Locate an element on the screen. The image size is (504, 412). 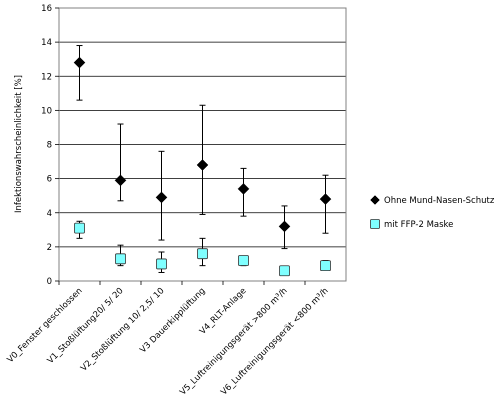
y-tick-label: 2 is located at coordinates (49, 248).